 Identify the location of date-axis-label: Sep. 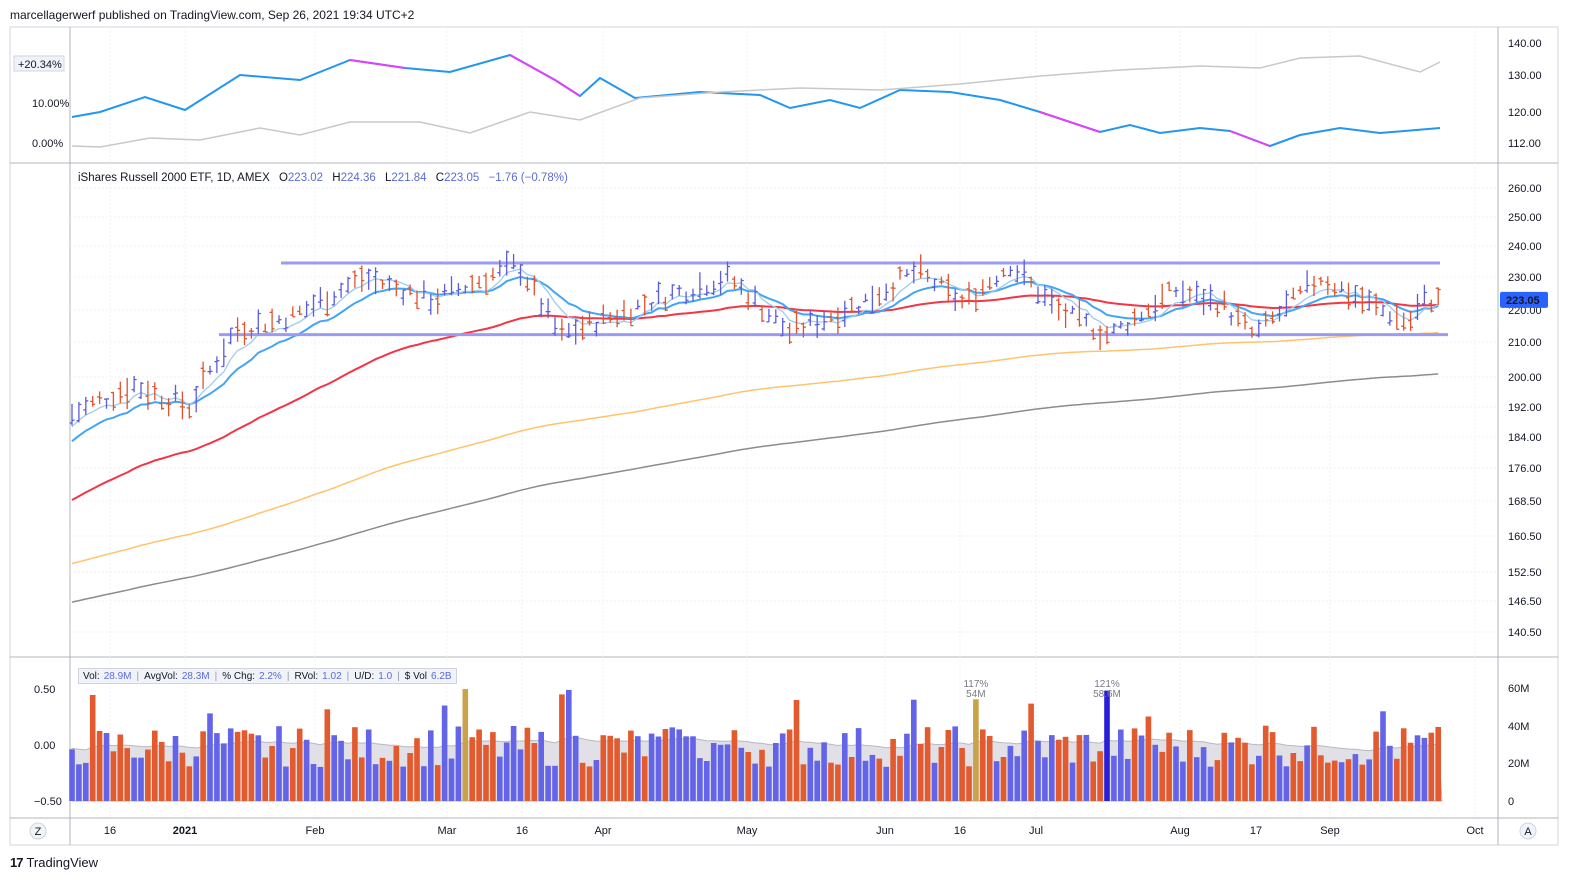
(1330, 831).